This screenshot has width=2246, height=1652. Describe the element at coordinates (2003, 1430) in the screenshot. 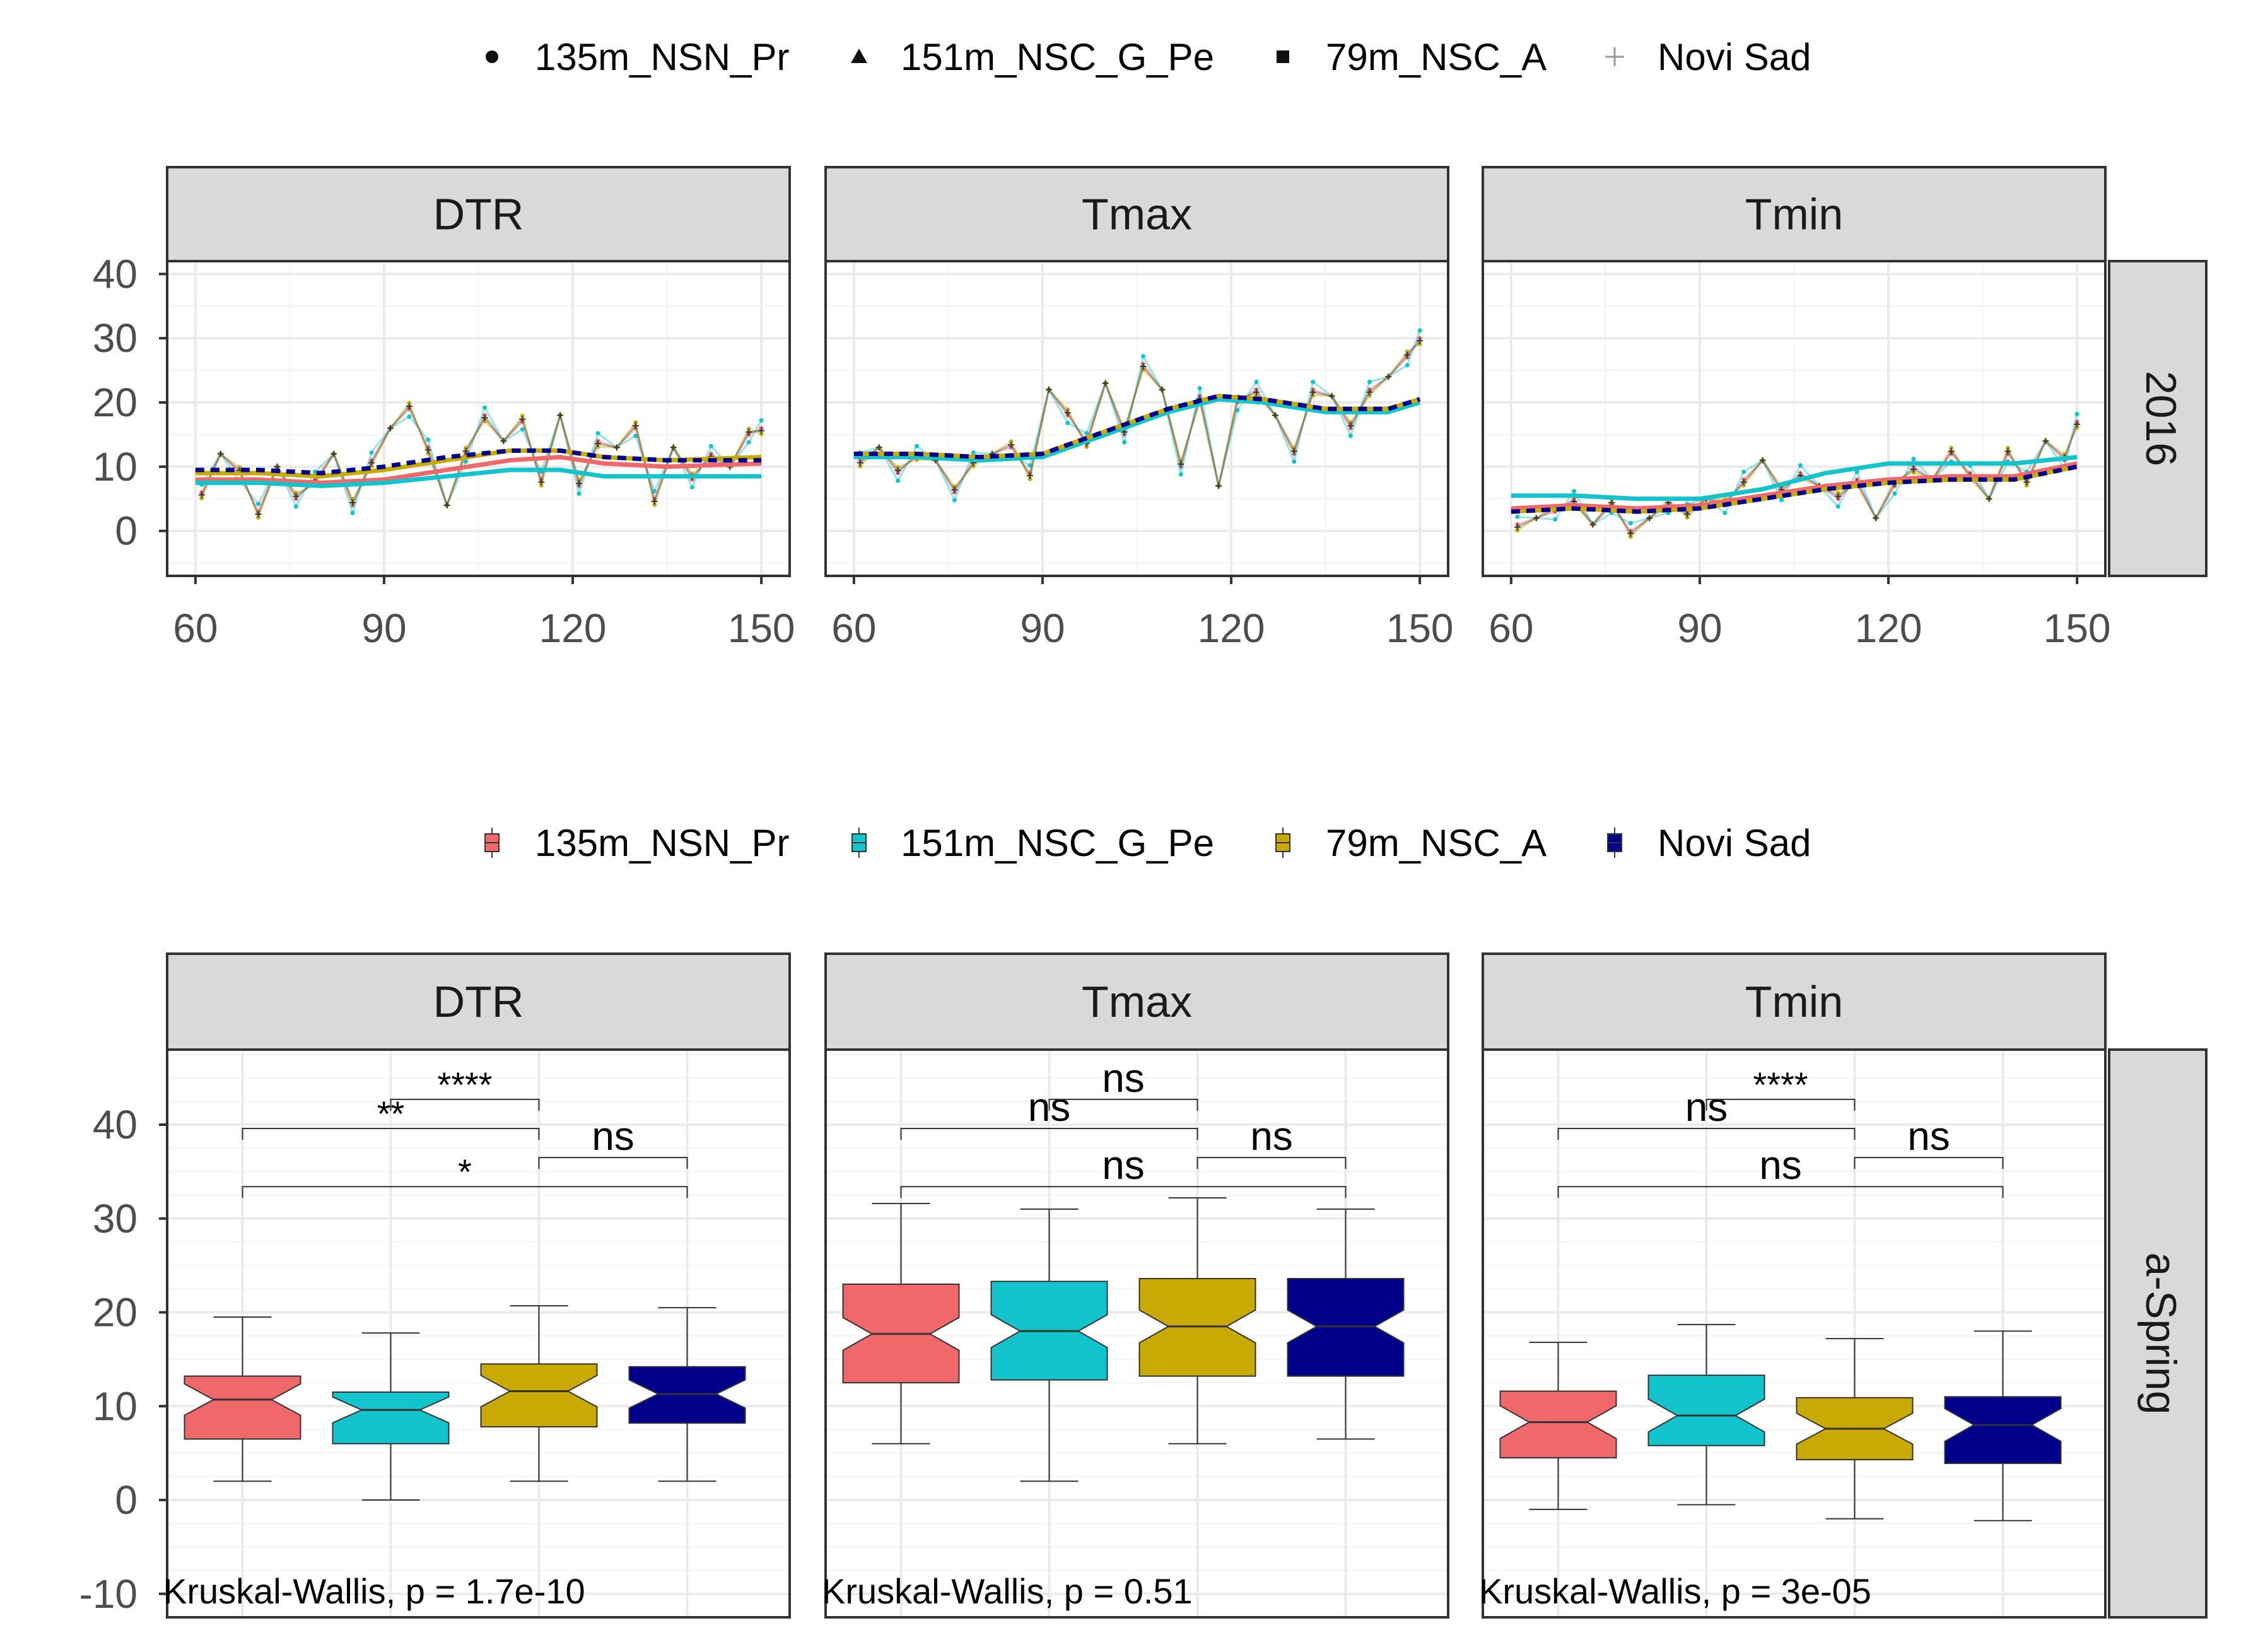

I see `box-novi-sad` at that location.